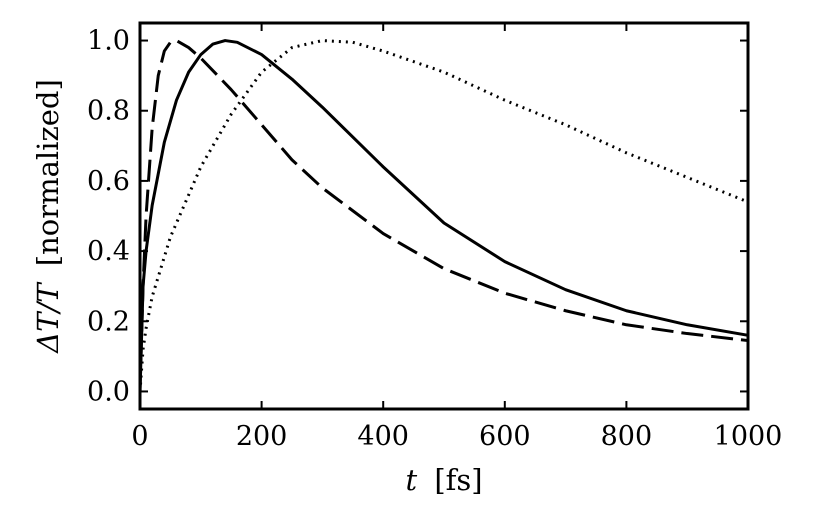 The image size is (831, 514). What do you see at coordinates (108, 181) in the screenshot?
I see `y-tick-label: 0.6` at bounding box center [108, 181].